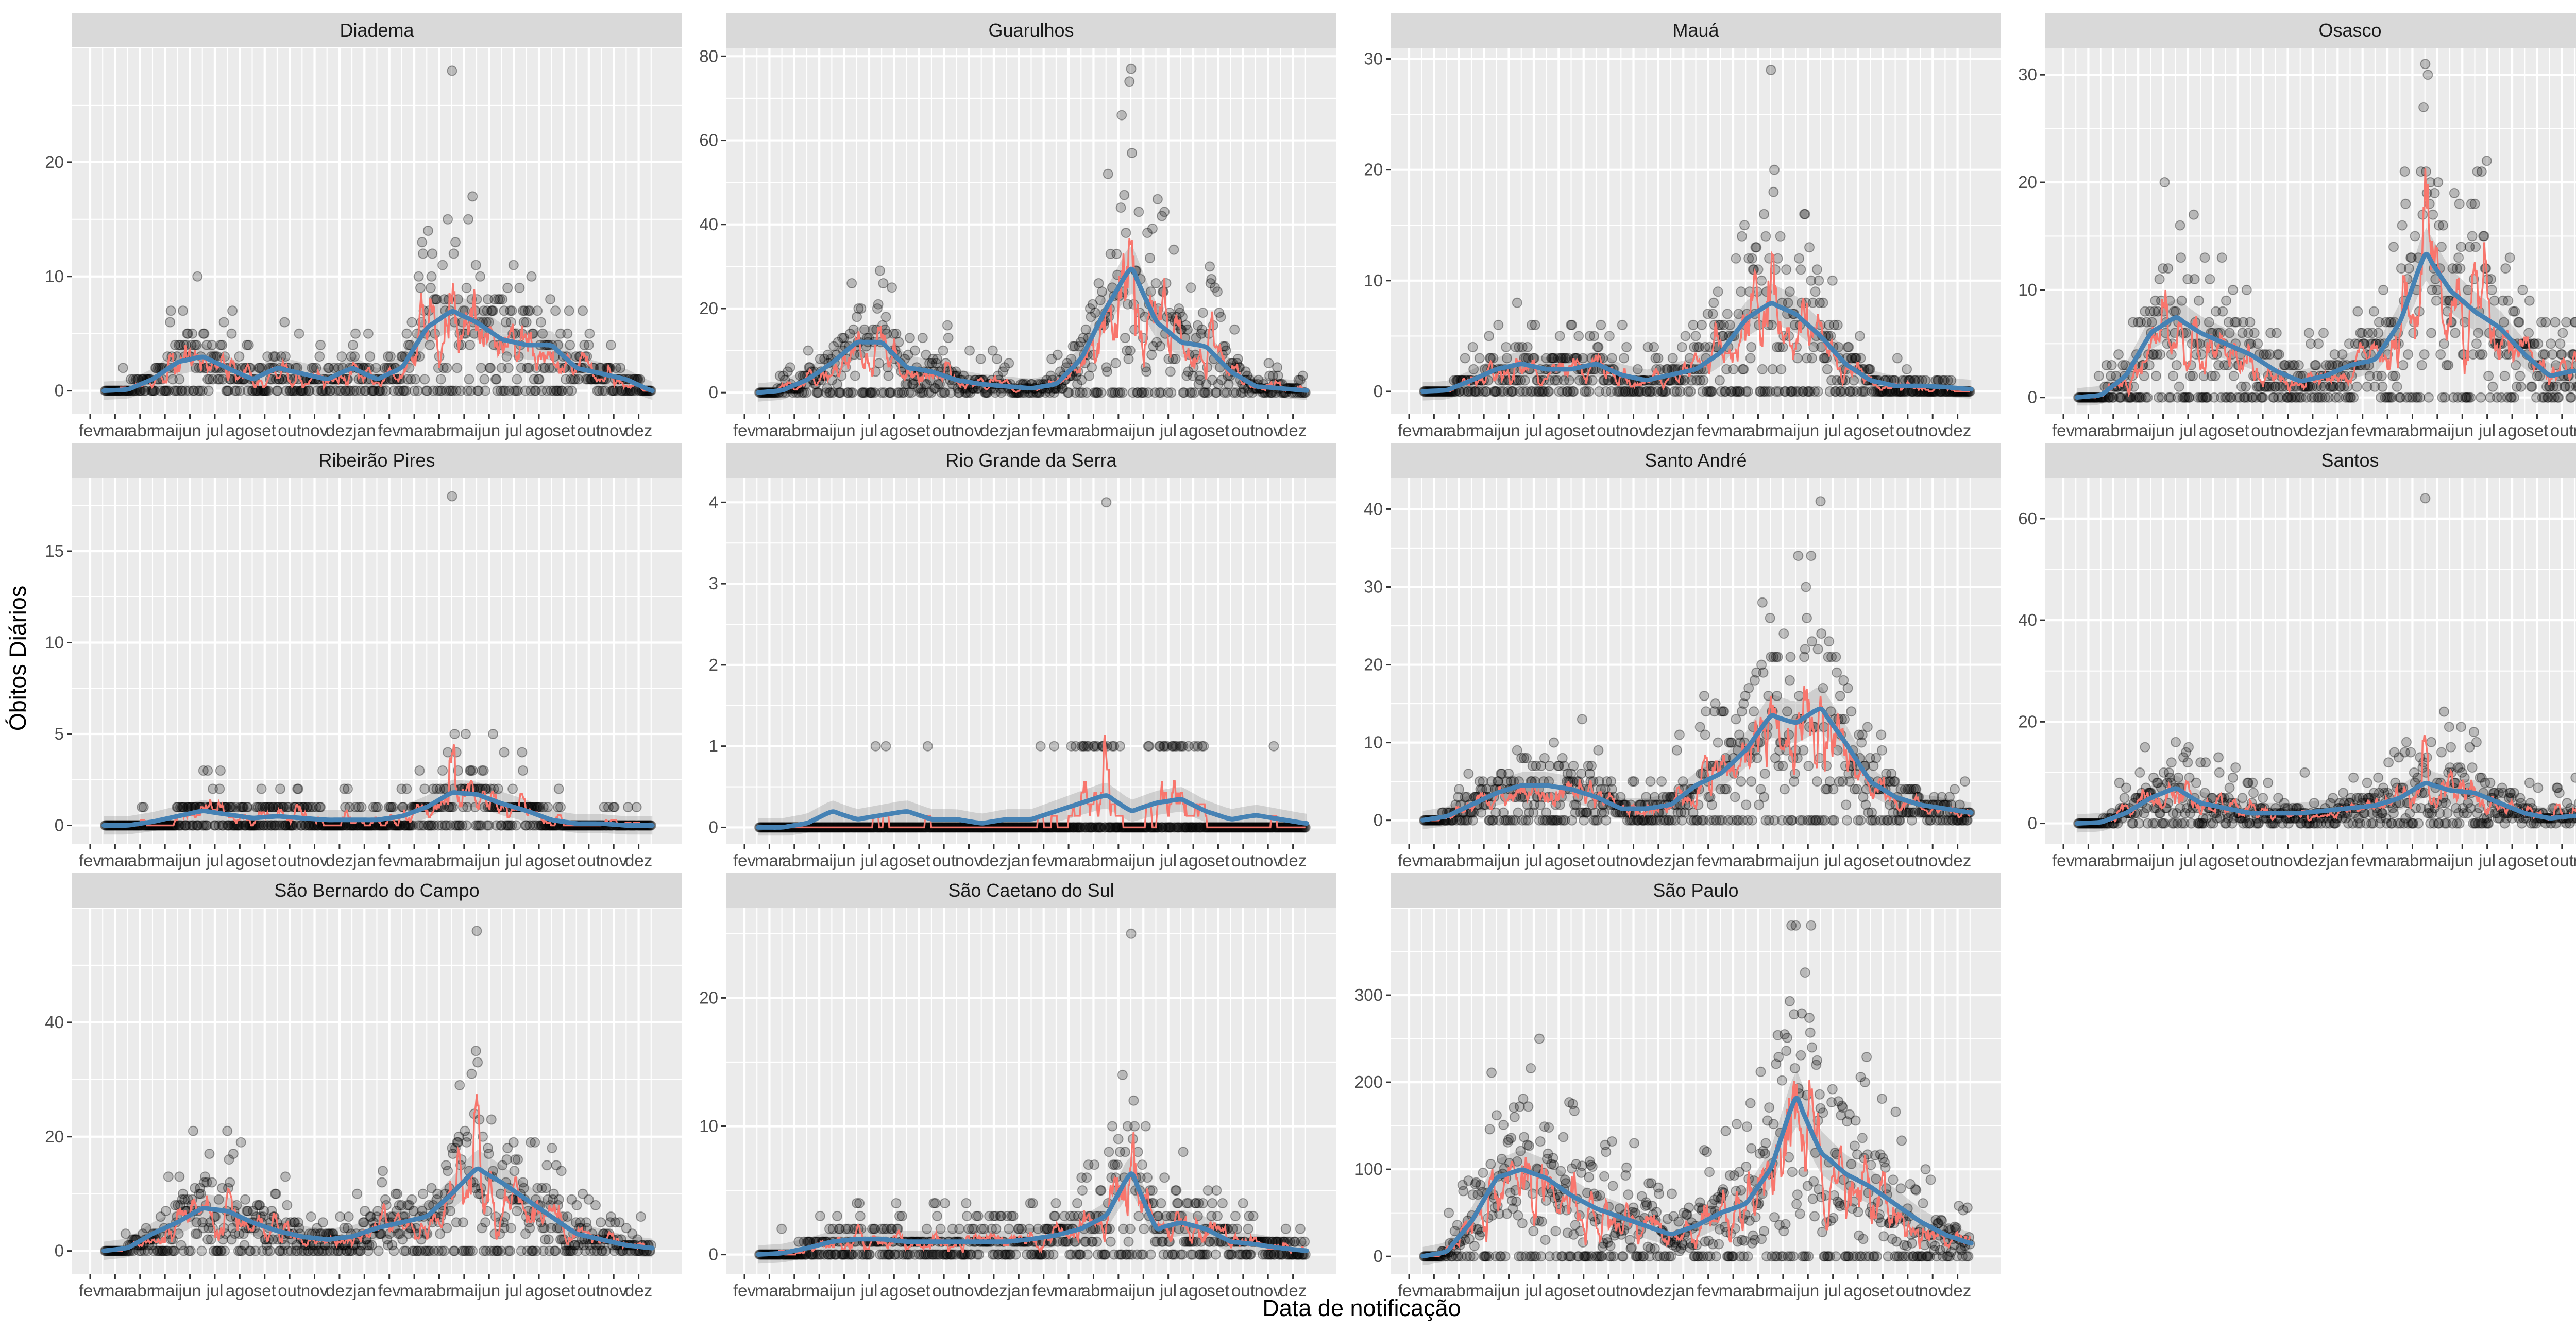 This screenshot has height=1332, width=2576. What do you see at coordinates (1682, 430) in the screenshot?
I see `x-tick-label: jan` at bounding box center [1682, 430].